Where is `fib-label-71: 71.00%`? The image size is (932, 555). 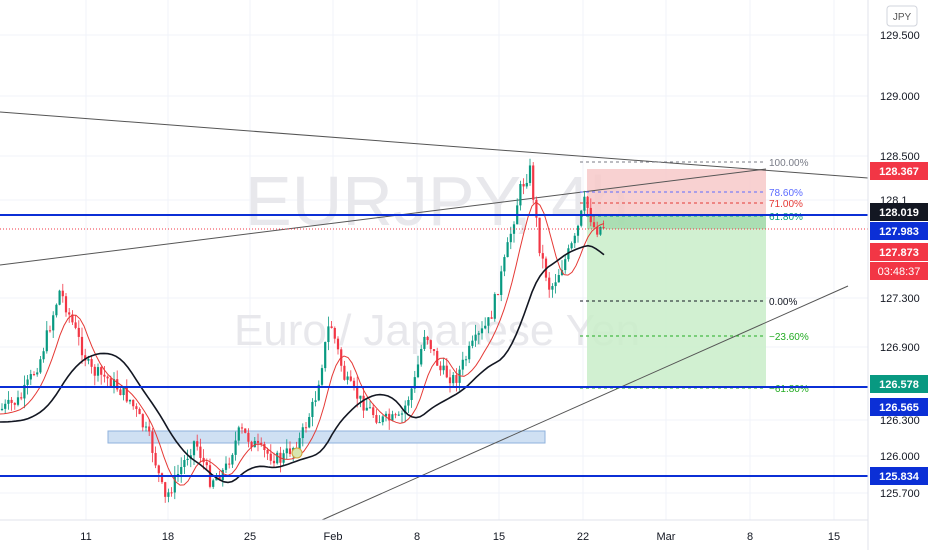
fib-label-71: 71.00% is located at coordinates (786, 204).